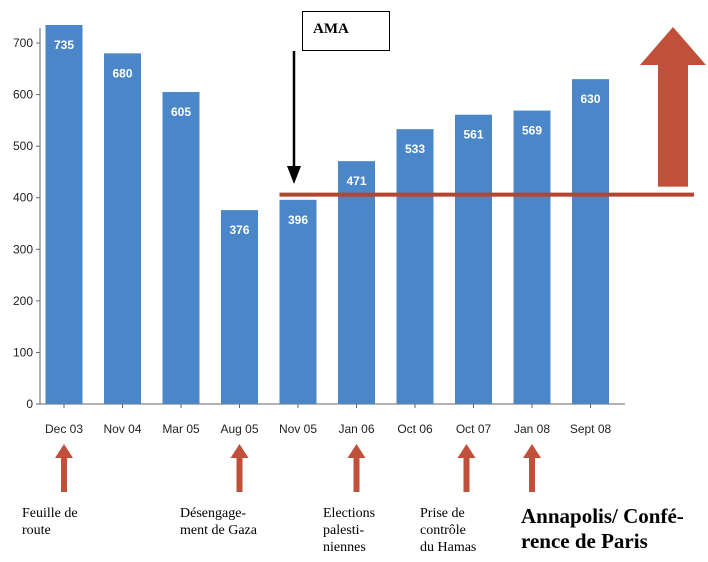 The height and width of the screenshot is (562, 708). Describe the element at coordinates (356, 181) in the screenshot. I see `bar-value-label: 471` at that location.